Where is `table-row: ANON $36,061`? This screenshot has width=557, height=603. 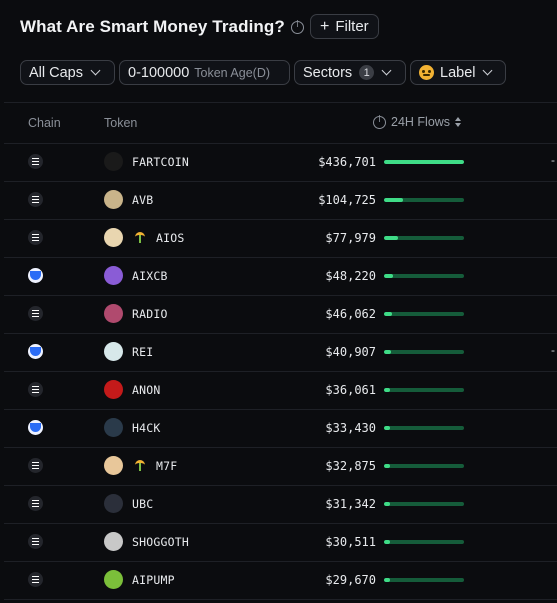 table-row: ANON $36,061 is located at coordinates (280, 391).